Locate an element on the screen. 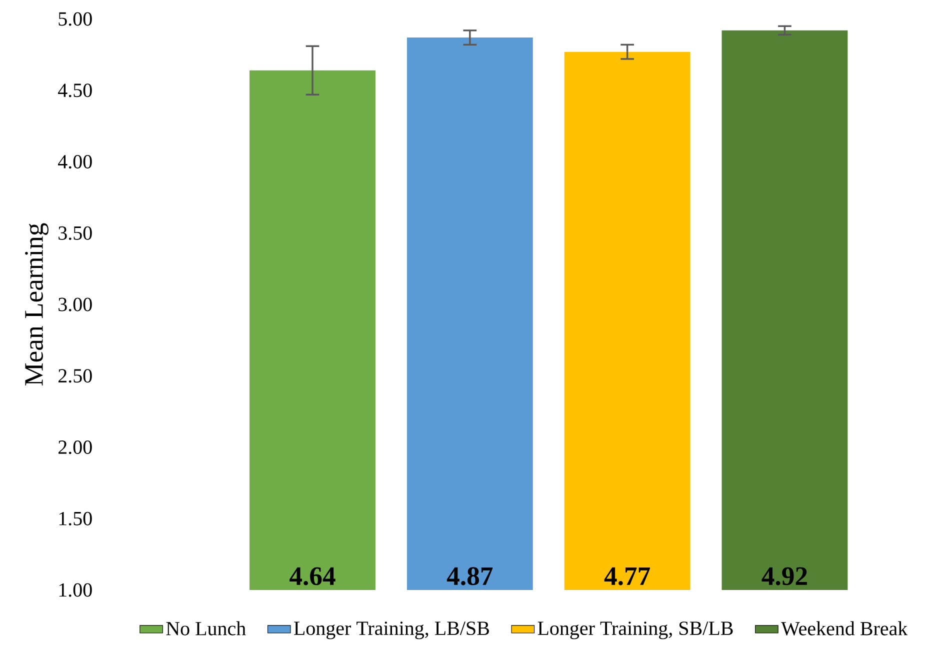 The width and height of the screenshot is (950, 658). y-tick-label: 4.00 is located at coordinates (75, 161).